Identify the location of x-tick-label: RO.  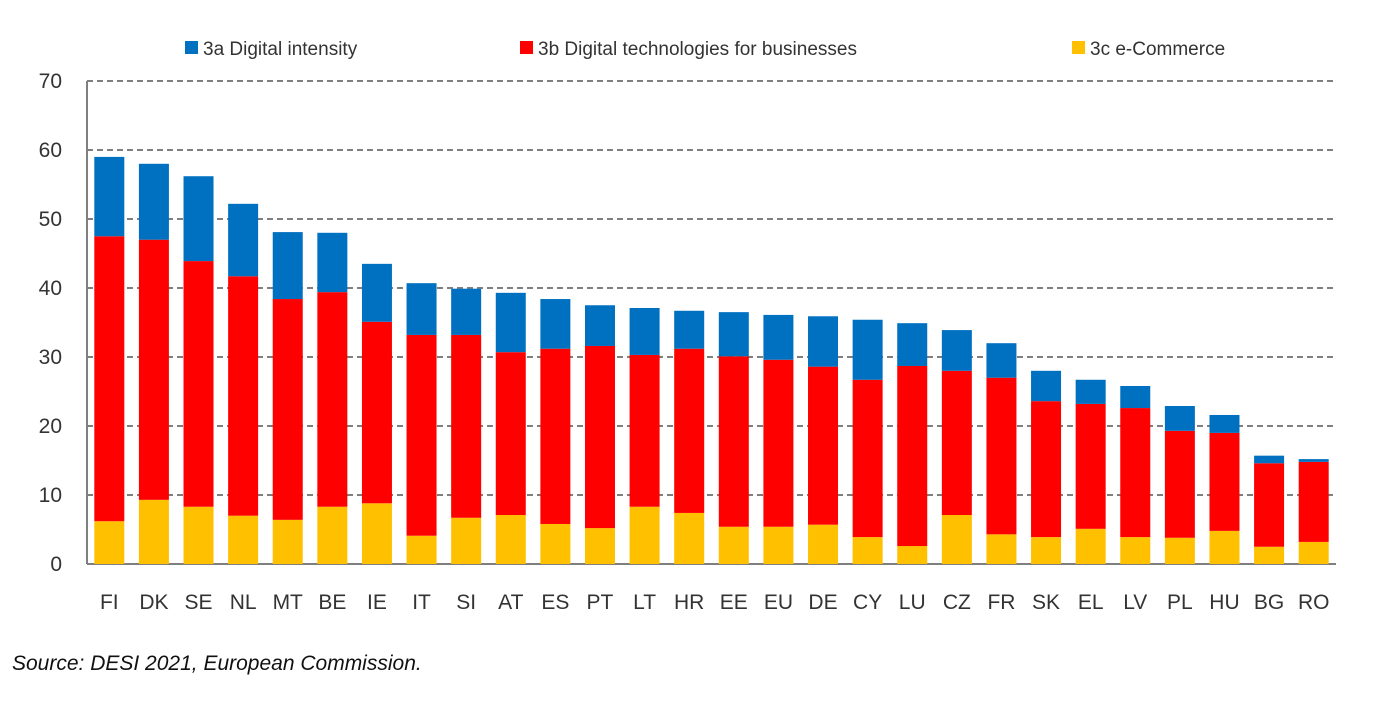
(1314, 602).